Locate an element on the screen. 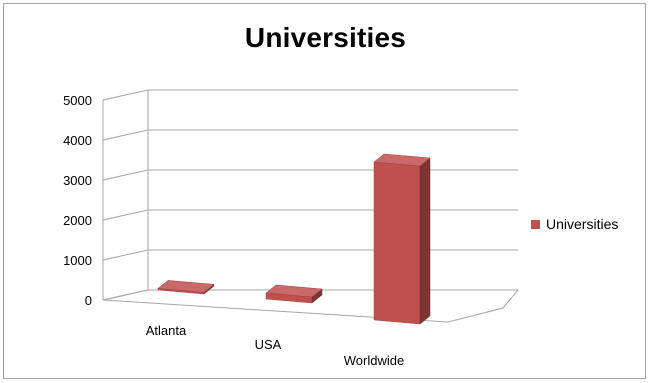  legend-label: Universities is located at coordinates (582, 224).